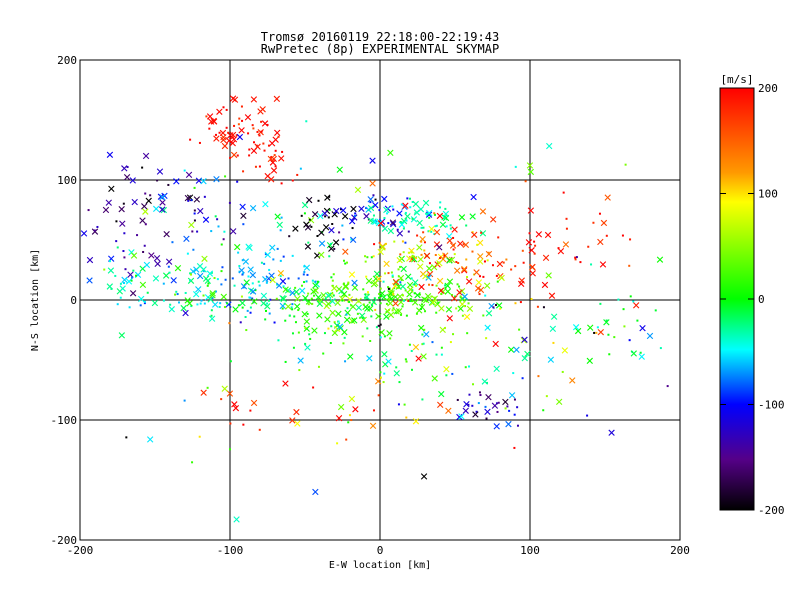  Describe the element at coordinates (768, 88) in the screenshot. I see `colorbar-tick-label: 200` at that location.